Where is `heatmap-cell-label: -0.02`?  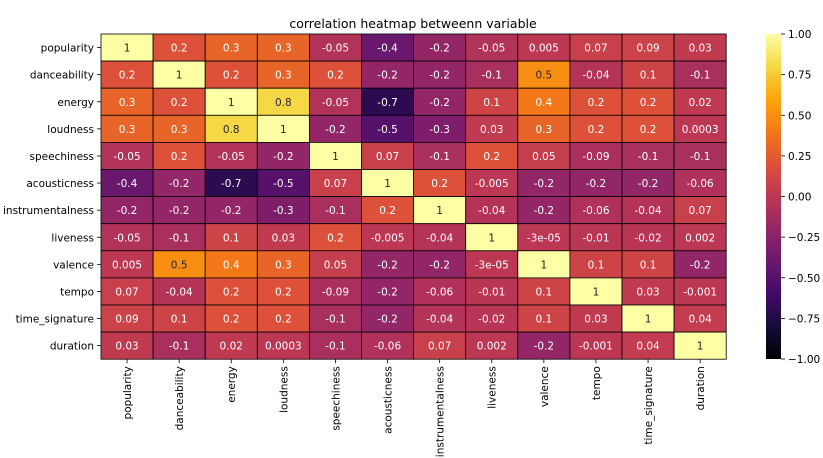 heatmap-cell-label: -0.02 is located at coordinates (647, 238).